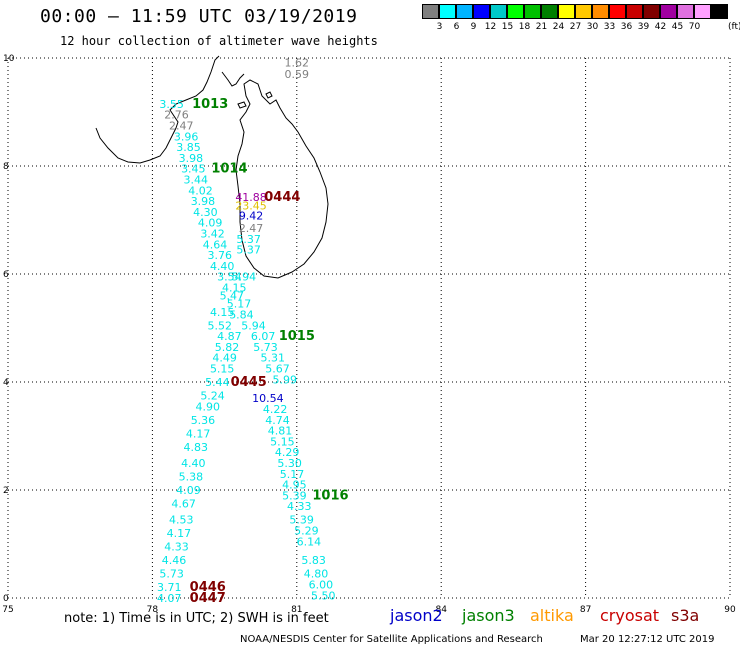  I want to click on satellite-legend-jason3: jason3, so click(488, 615).